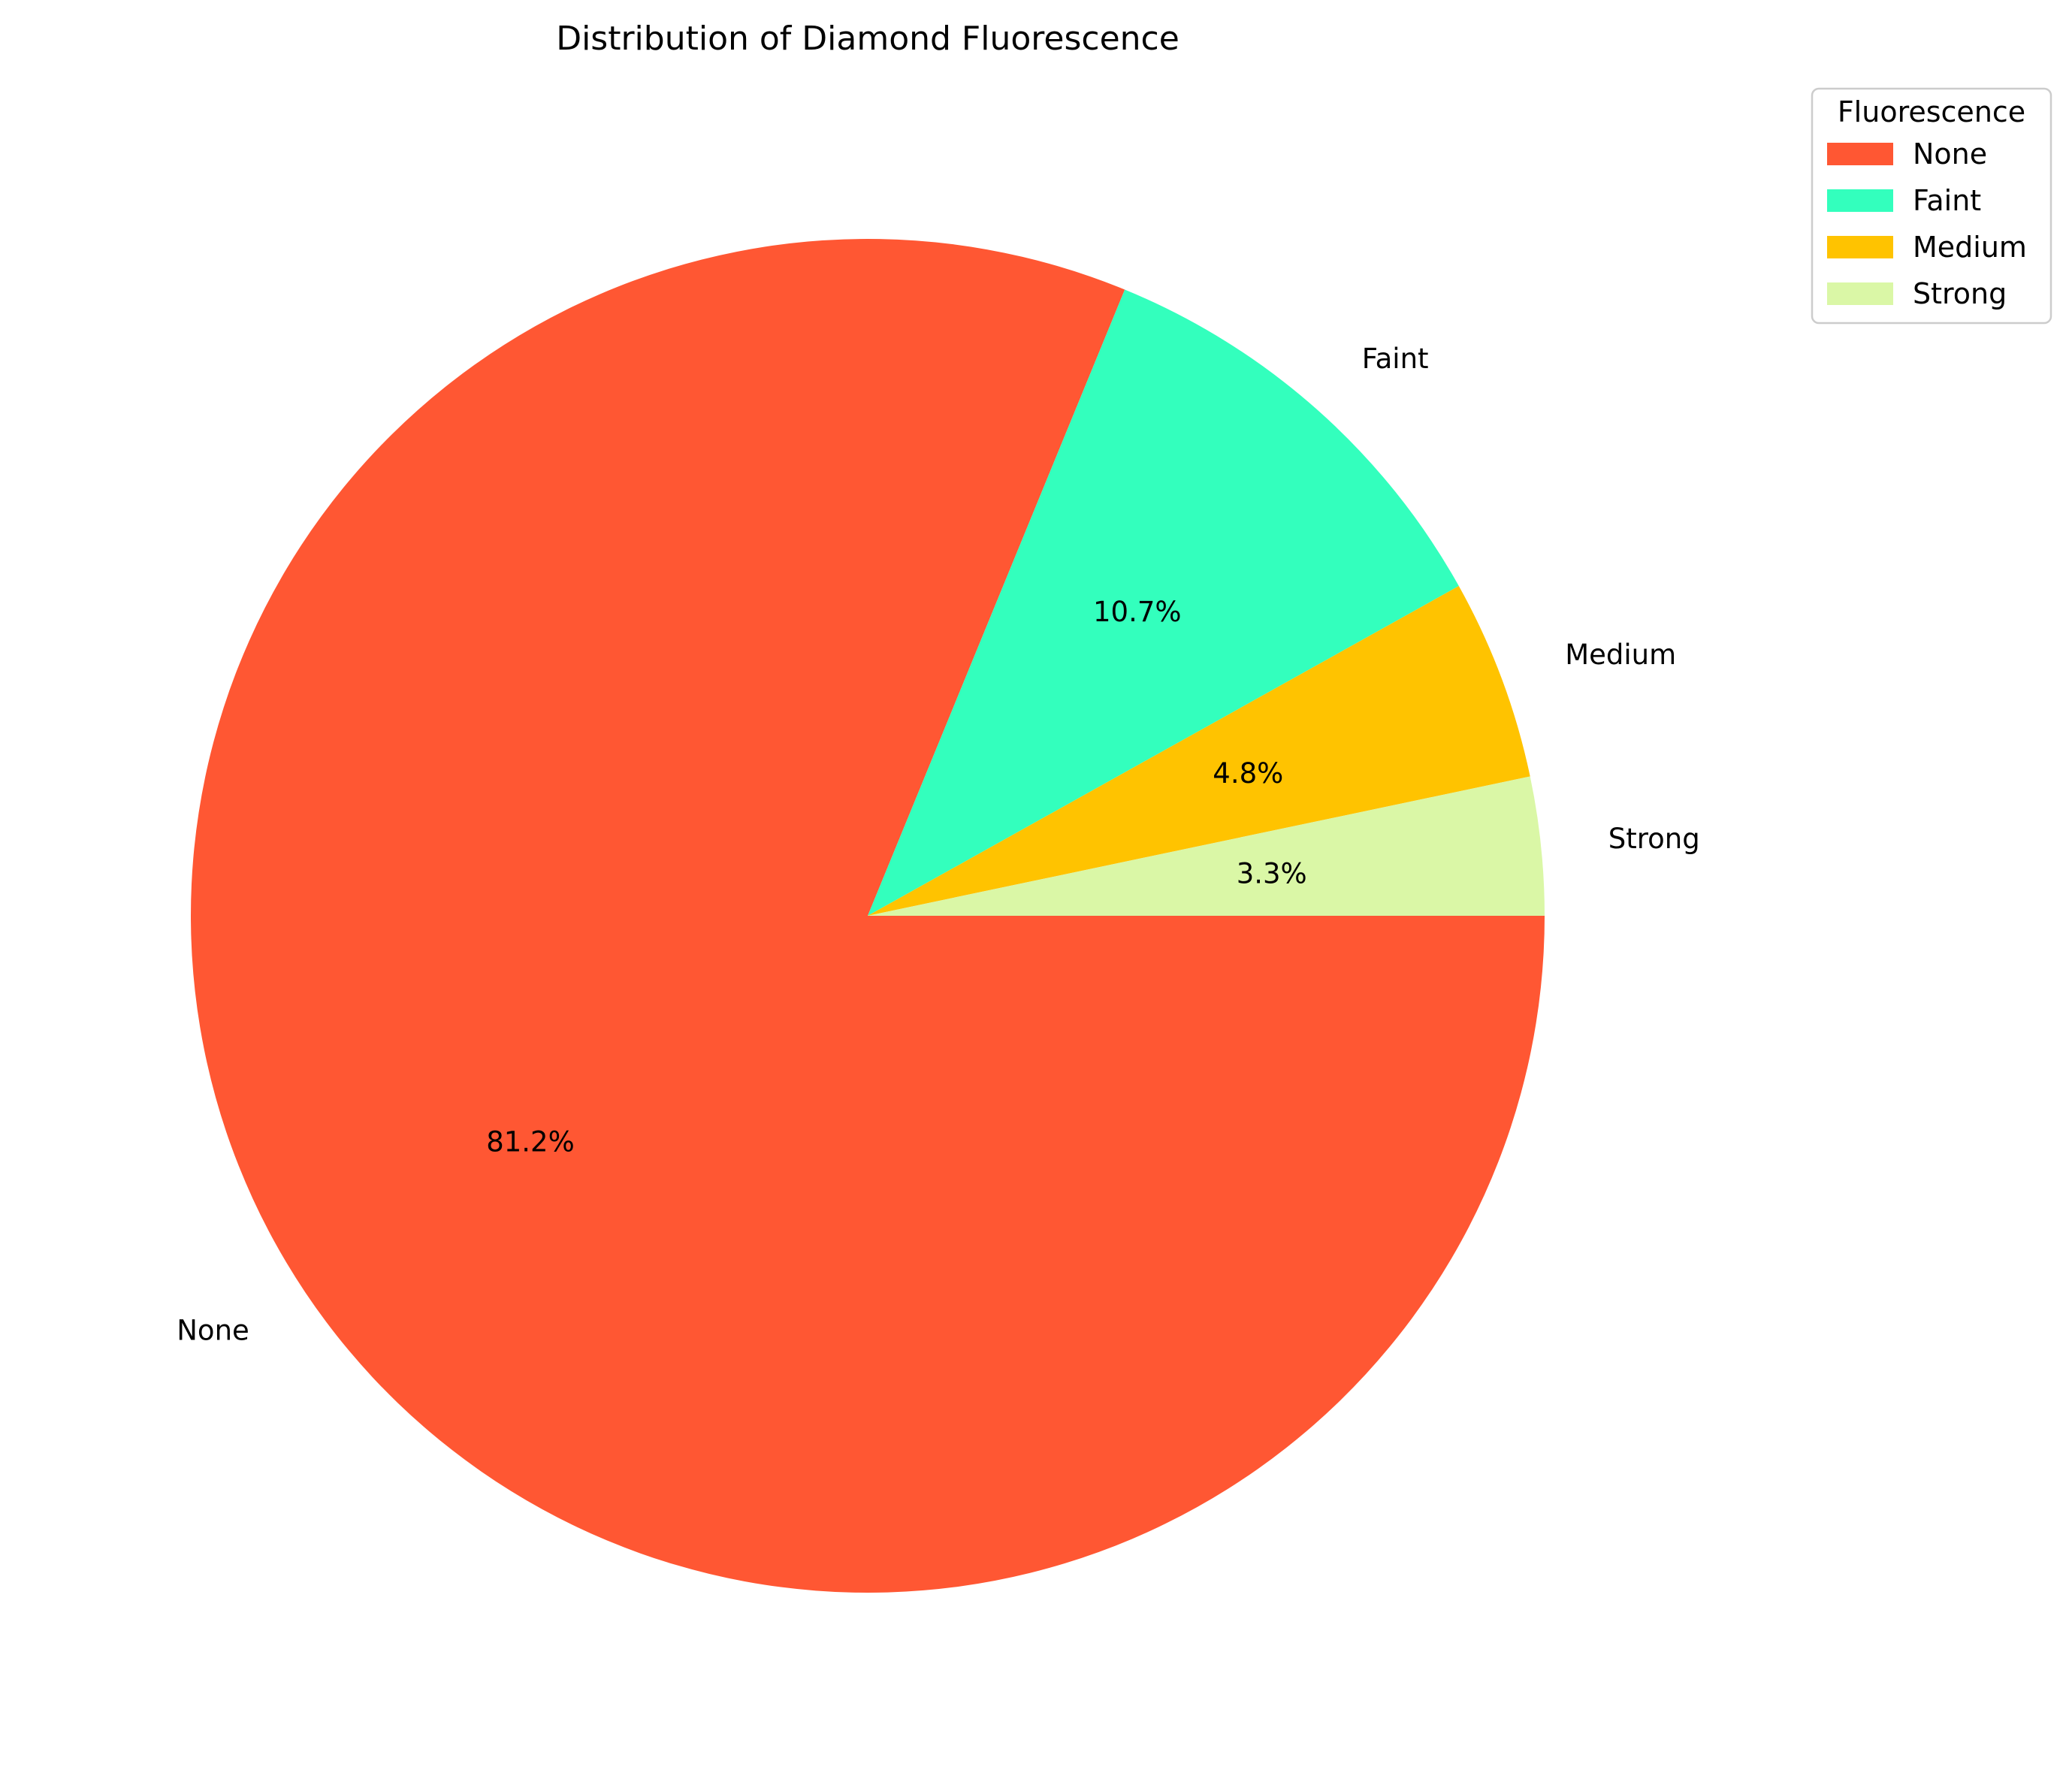  I want to click on pie-slice-strong, so click(1206, 846).